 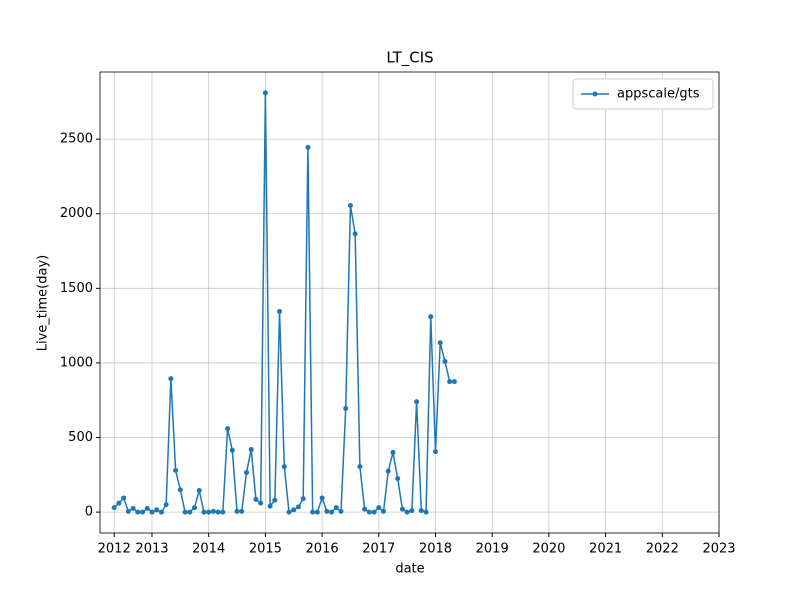 I want to click on x-tick-label: 2021, so click(x=605, y=549).